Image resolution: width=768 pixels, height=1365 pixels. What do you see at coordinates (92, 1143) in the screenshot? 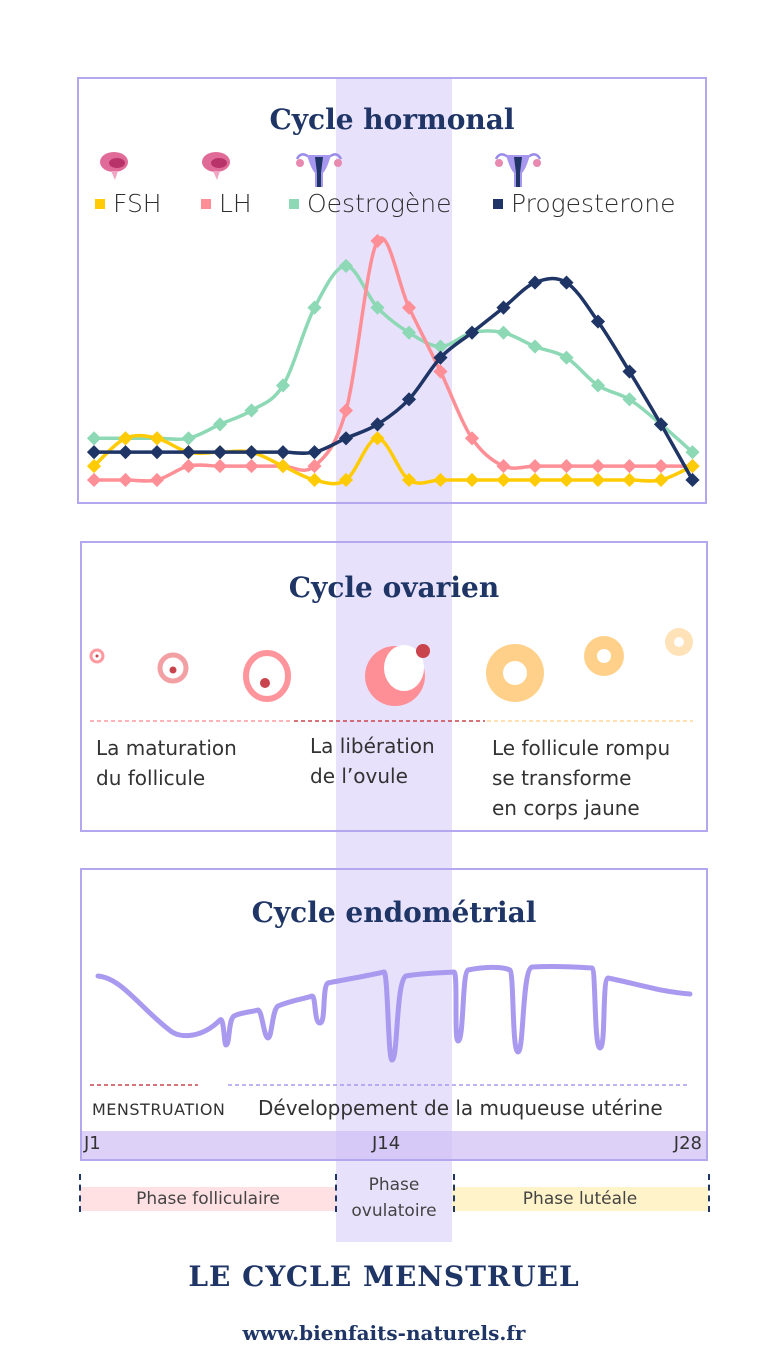
I see `axis-start-label: J1` at bounding box center [92, 1143].